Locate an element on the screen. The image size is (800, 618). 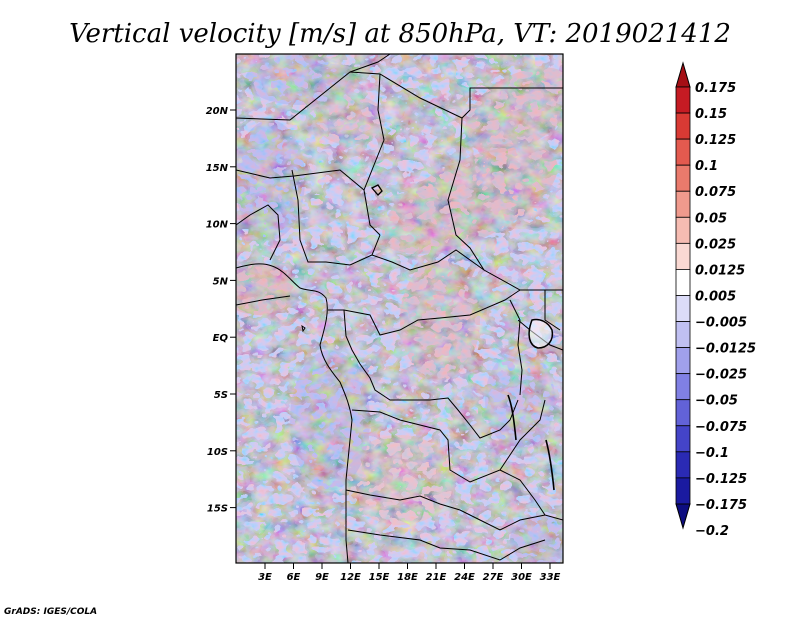
lon-label: 24E is located at coordinates (464, 577).